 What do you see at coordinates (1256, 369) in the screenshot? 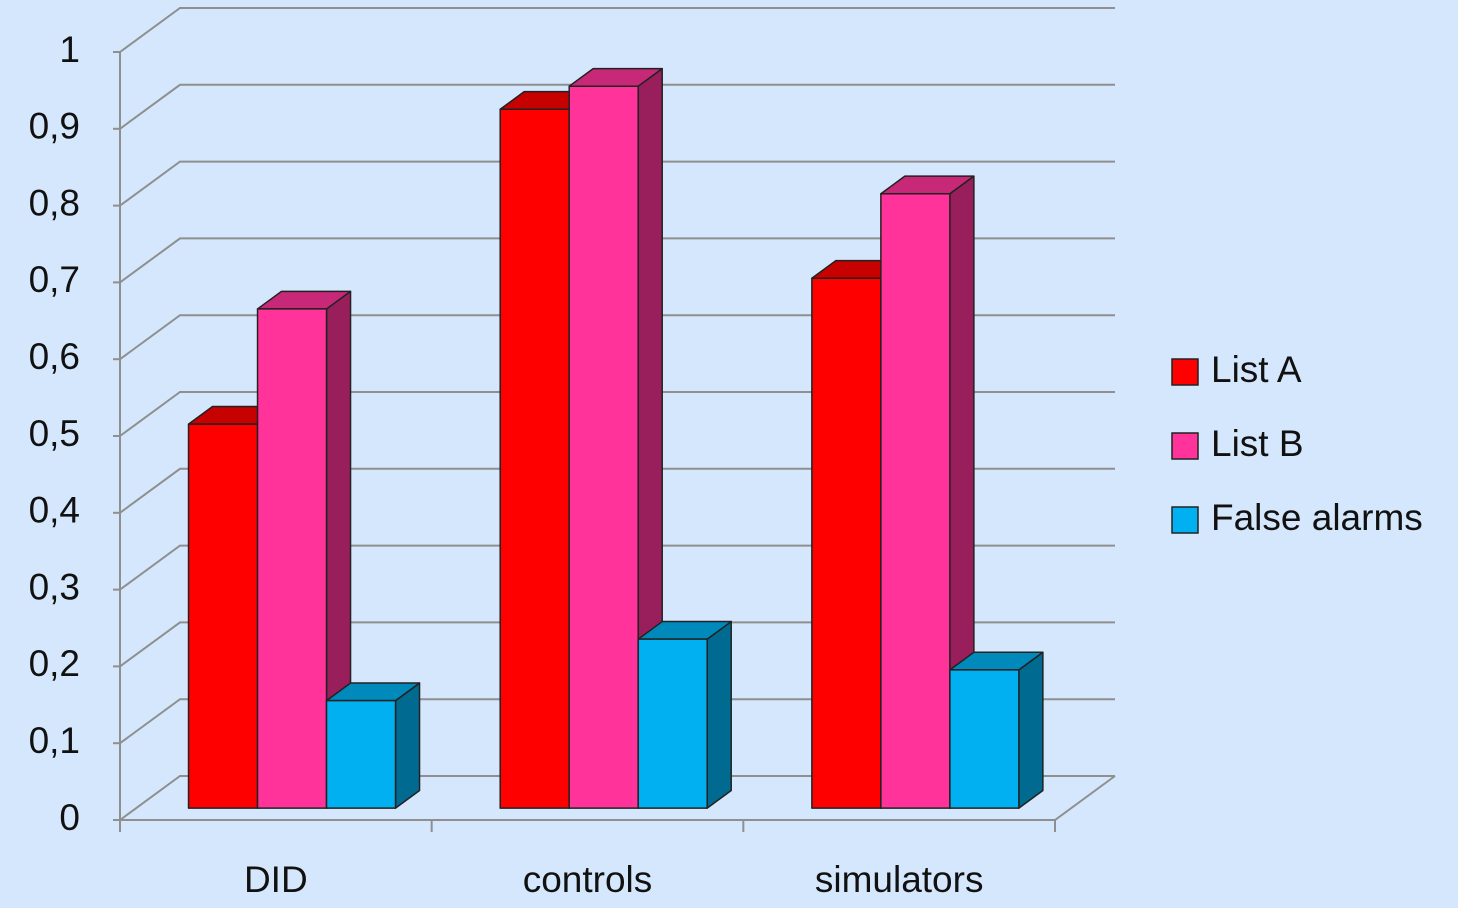
I see `legend-label: List A` at bounding box center [1256, 369].